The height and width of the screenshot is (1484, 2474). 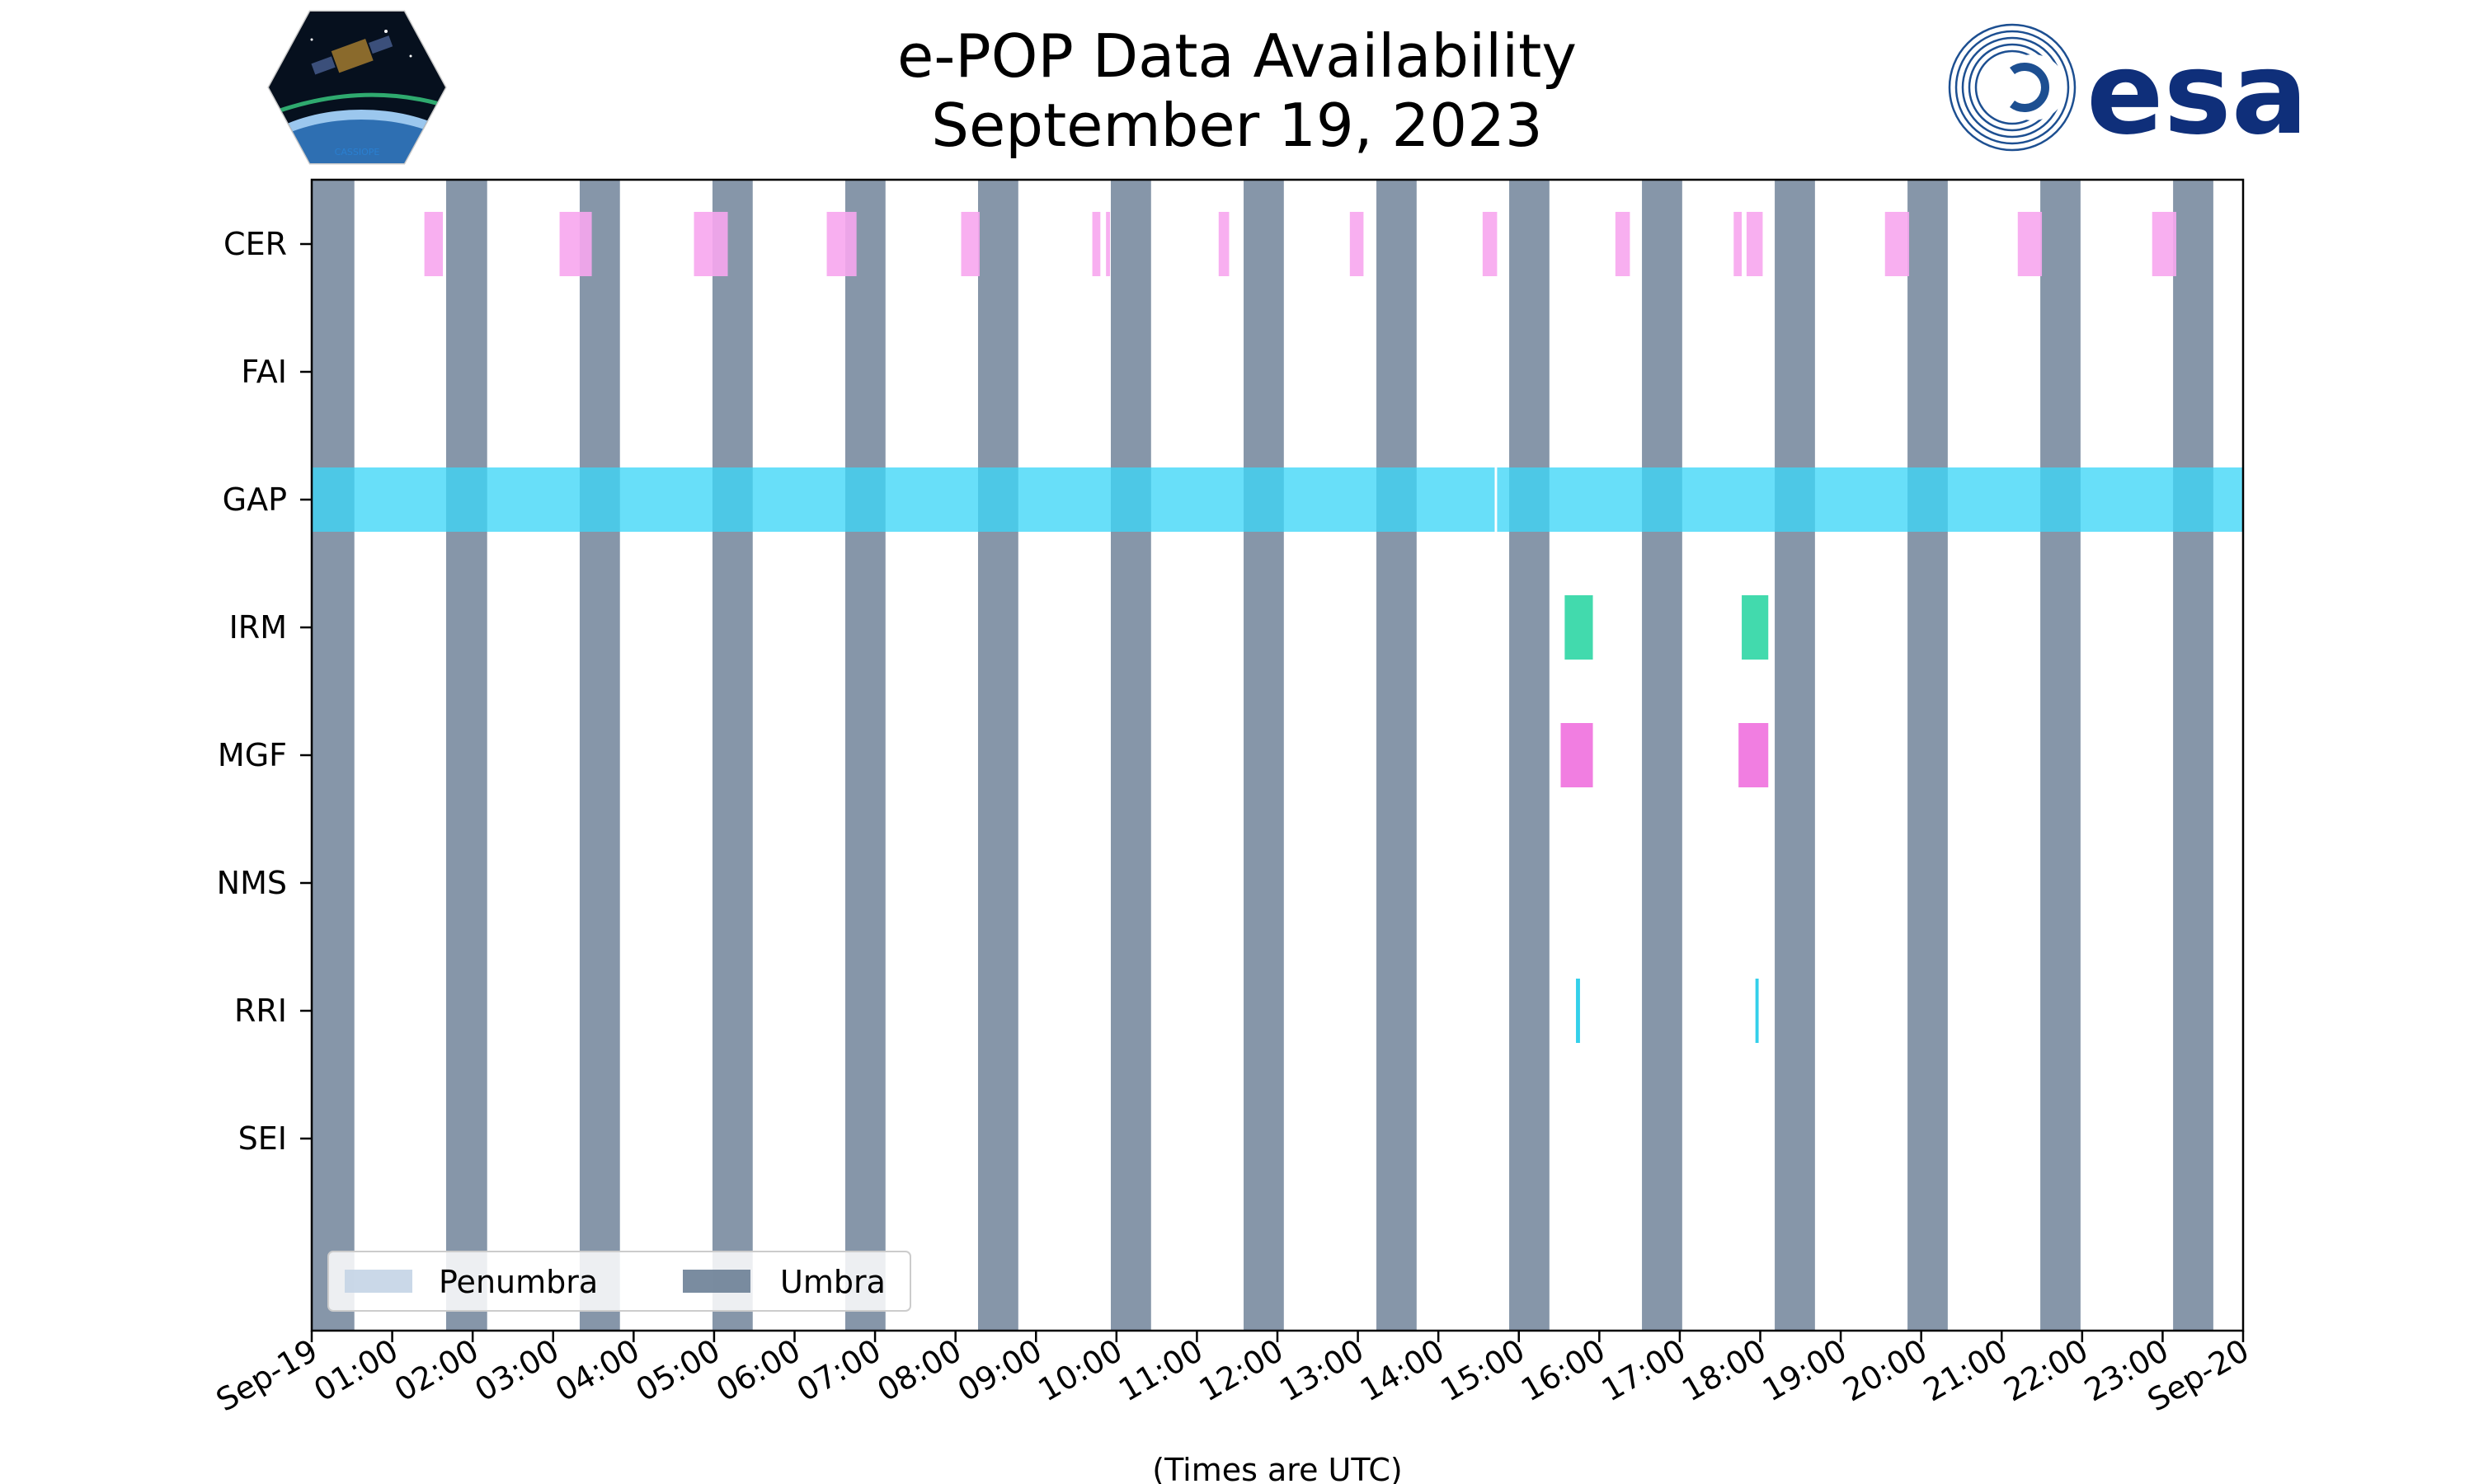 I want to click on y-tick-label: GAP, so click(x=255, y=500).